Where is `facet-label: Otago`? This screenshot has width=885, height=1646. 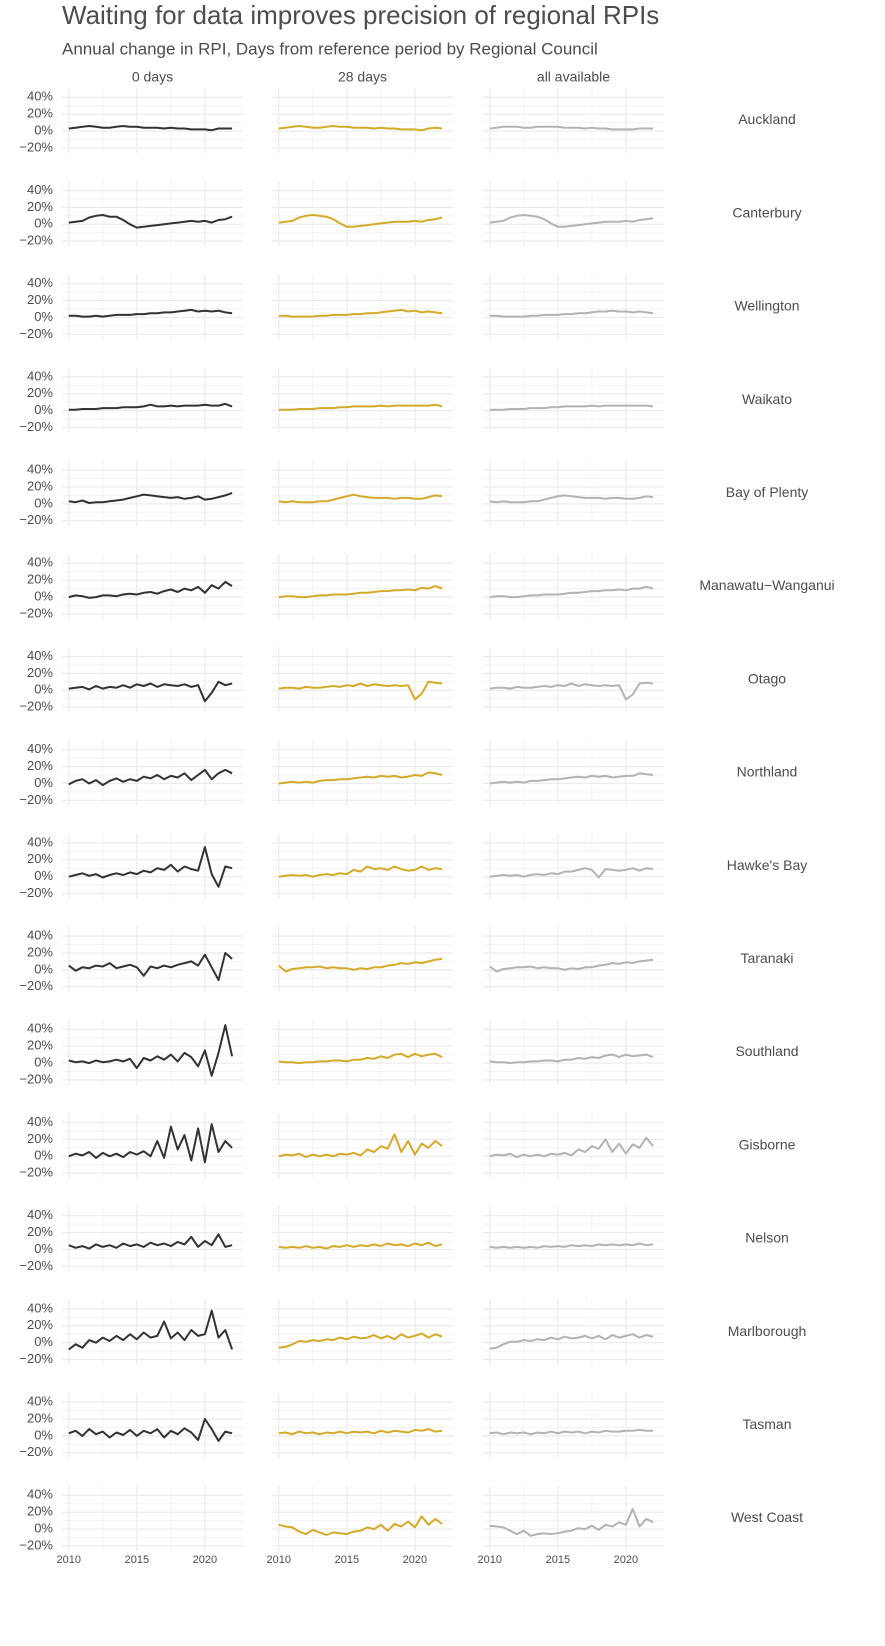
facet-label: Otago is located at coordinates (767, 678).